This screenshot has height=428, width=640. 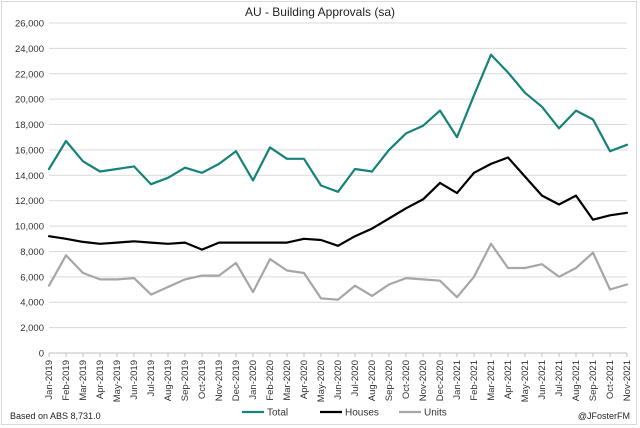 I want to click on y-tick-label: 4,000, so click(x=32, y=303).